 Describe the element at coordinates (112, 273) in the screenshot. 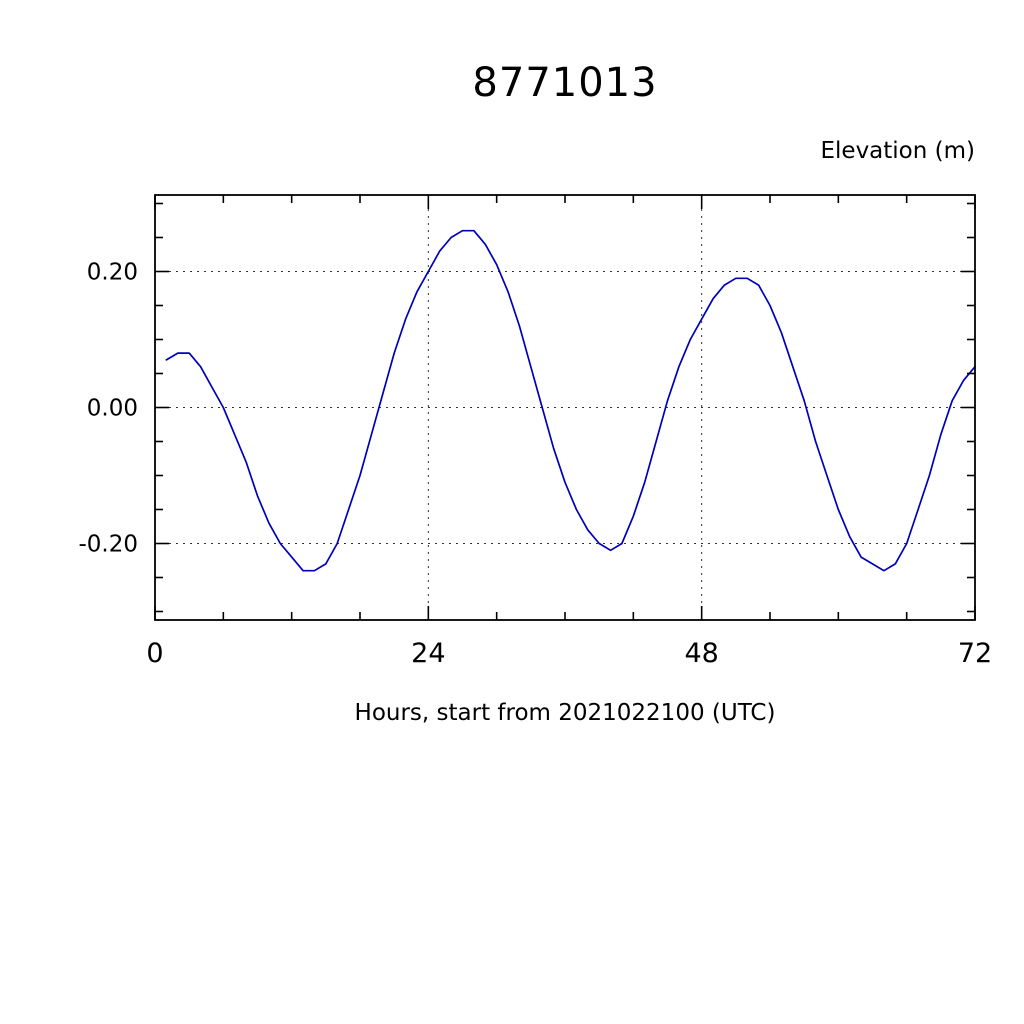

I see `y-tick-label: 0.20` at that location.